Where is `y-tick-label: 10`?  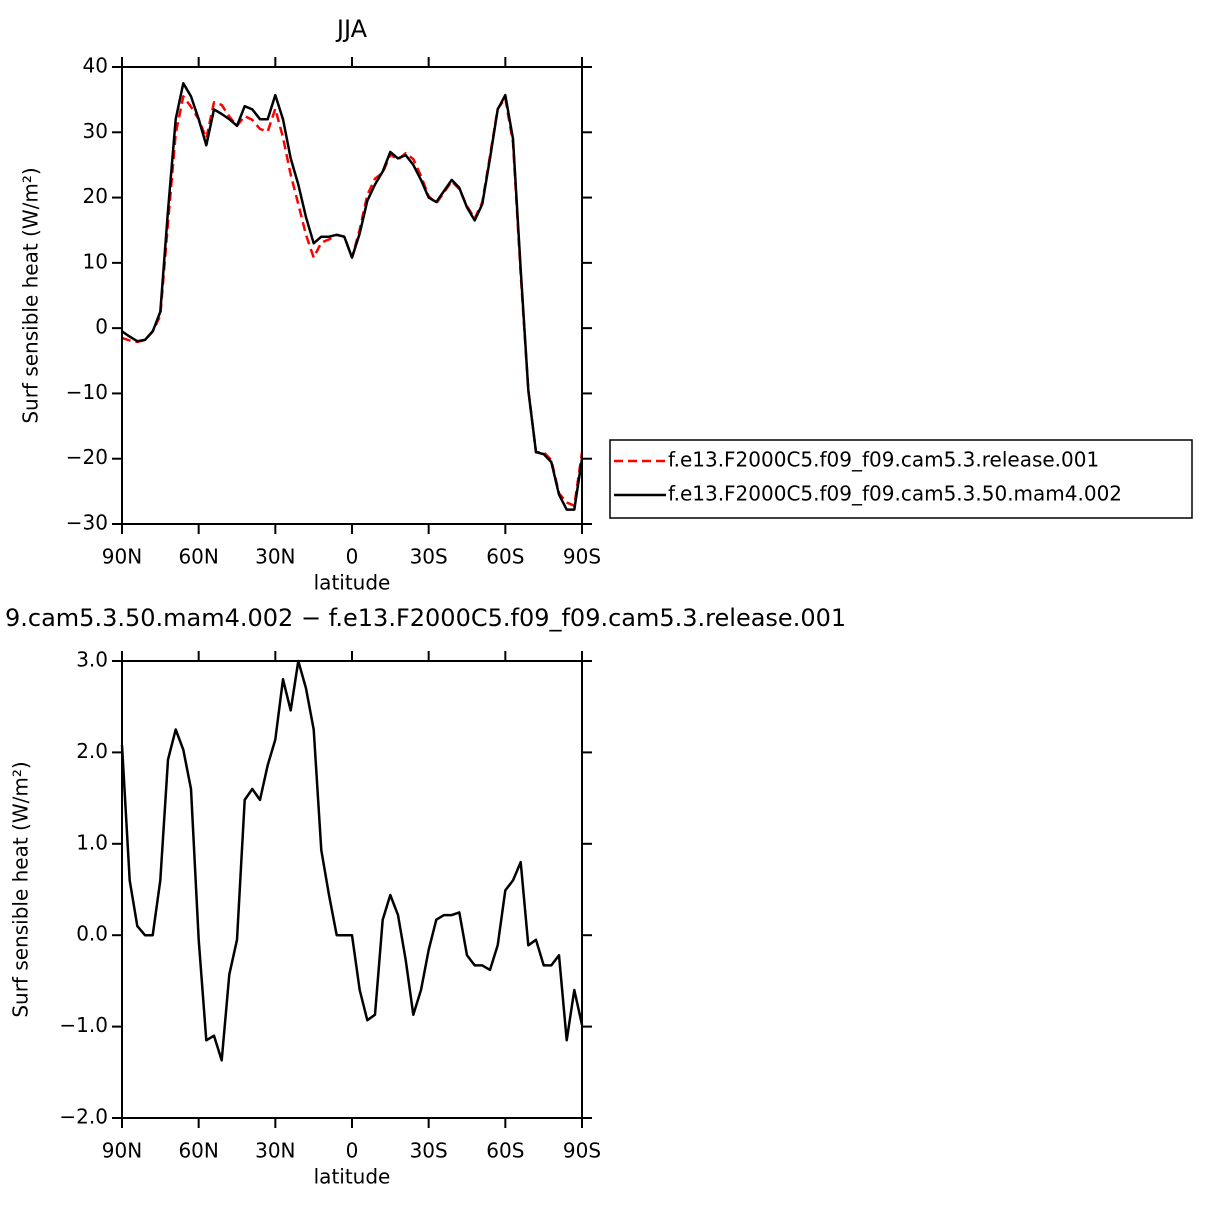 y-tick-label: 10 is located at coordinates (95, 261).